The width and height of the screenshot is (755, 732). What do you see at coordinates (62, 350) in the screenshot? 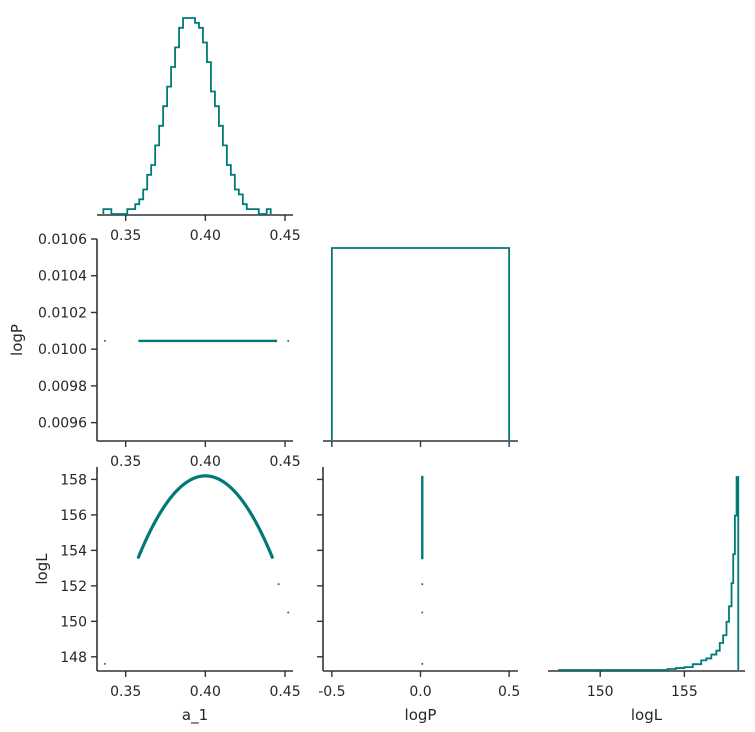
I see `y-tick-label: 0.0100` at bounding box center [62, 350].